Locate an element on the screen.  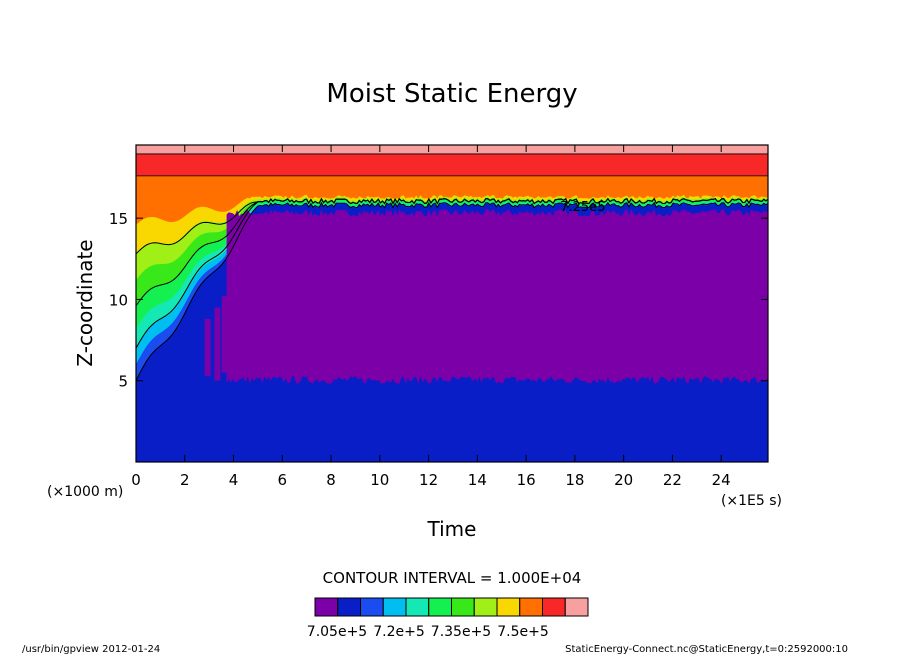
x-tick-label: 12 is located at coordinates (428, 480).